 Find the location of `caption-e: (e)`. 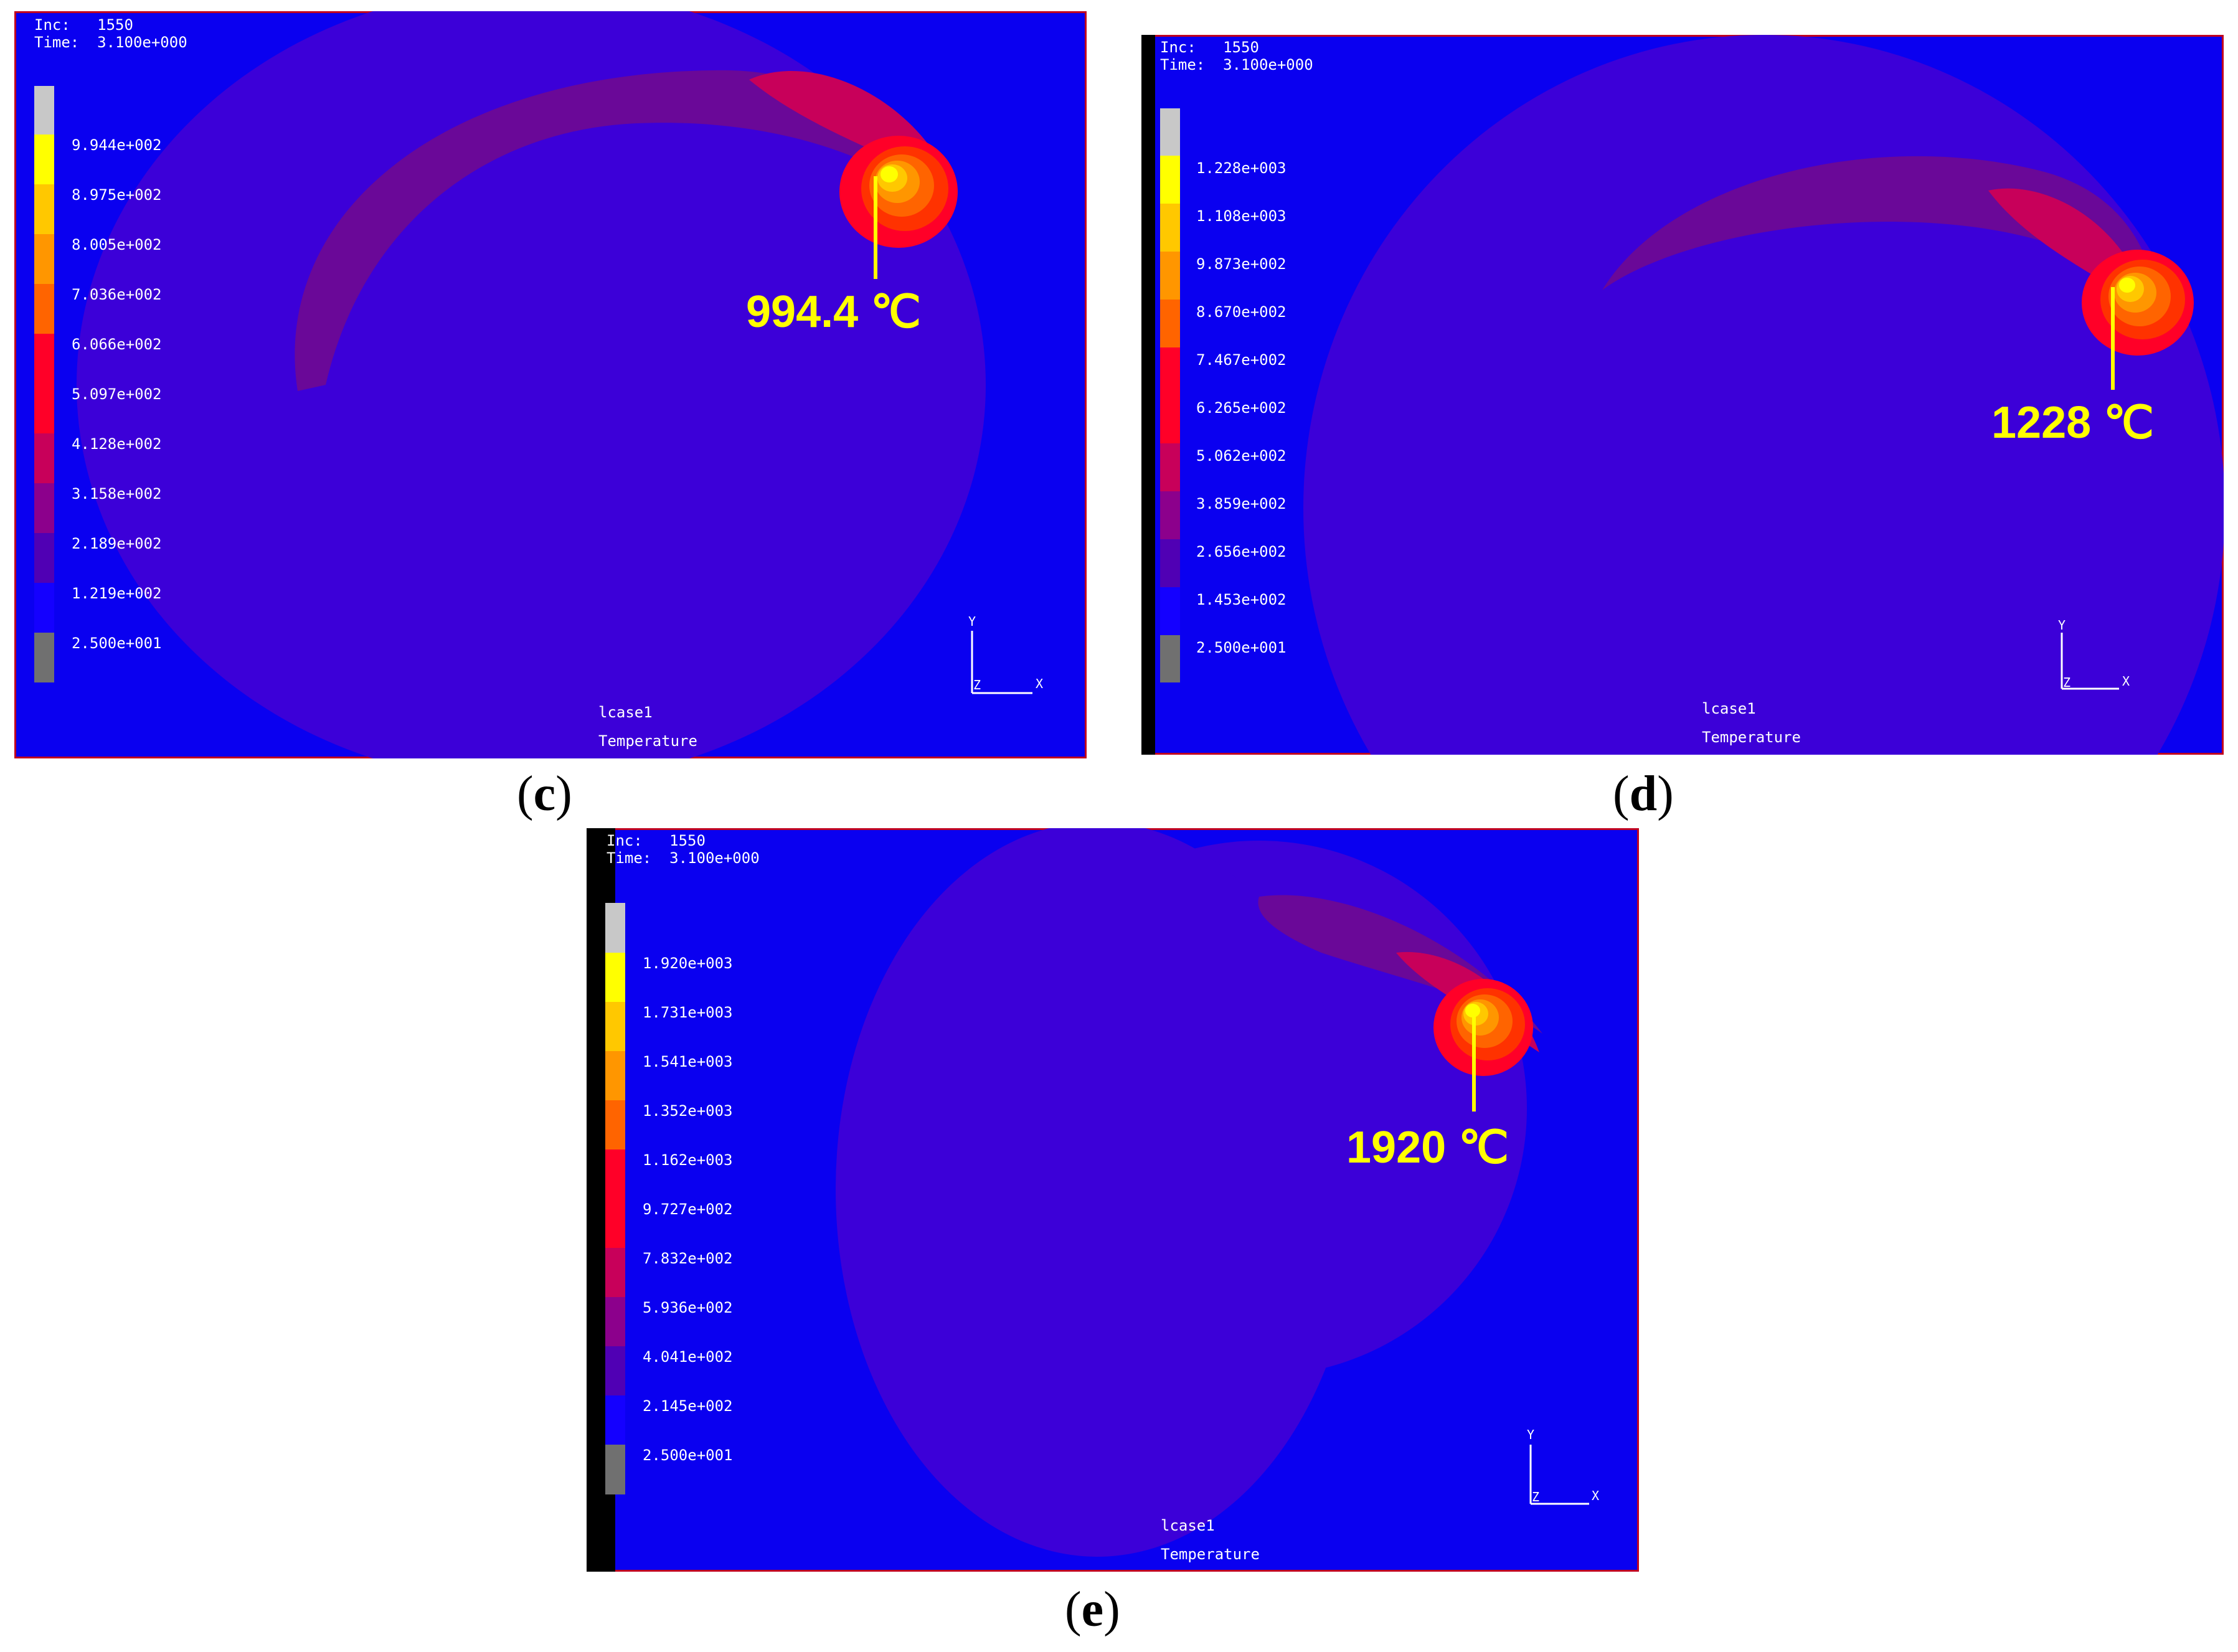

caption-e: (e) is located at coordinates (1092, 1609).